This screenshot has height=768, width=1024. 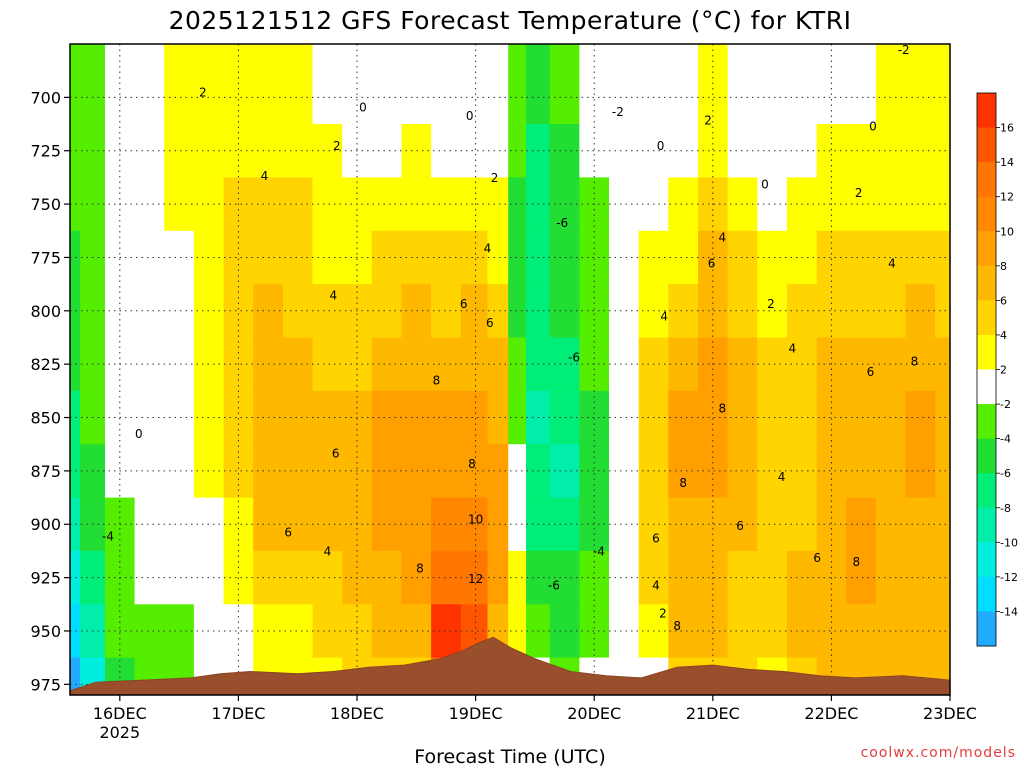 What do you see at coordinates (554, 586) in the screenshot?
I see `contour-label: -6` at bounding box center [554, 586].